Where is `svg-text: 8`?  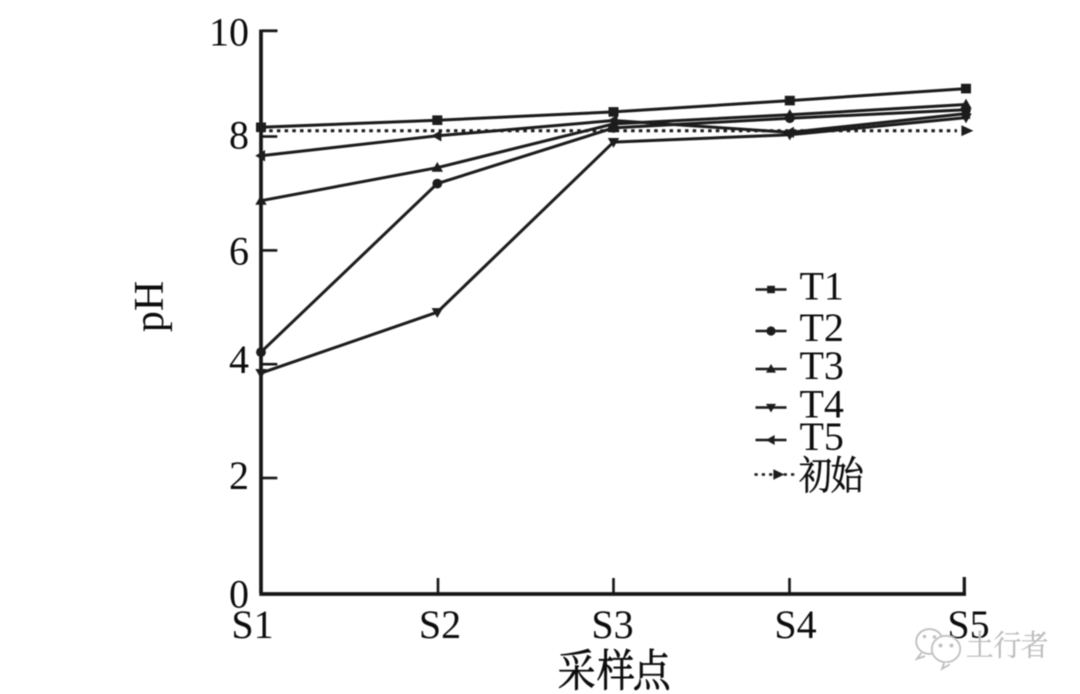
svg-text: 8 is located at coordinates (239, 135).